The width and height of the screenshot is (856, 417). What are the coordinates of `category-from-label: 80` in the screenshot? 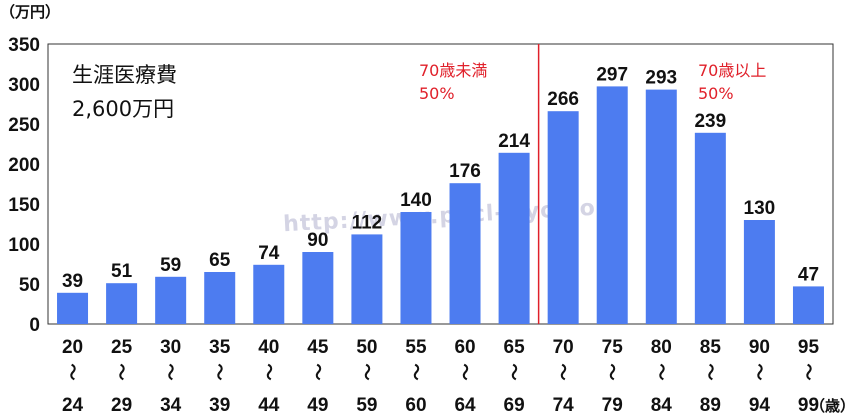 It's located at (661, 347).